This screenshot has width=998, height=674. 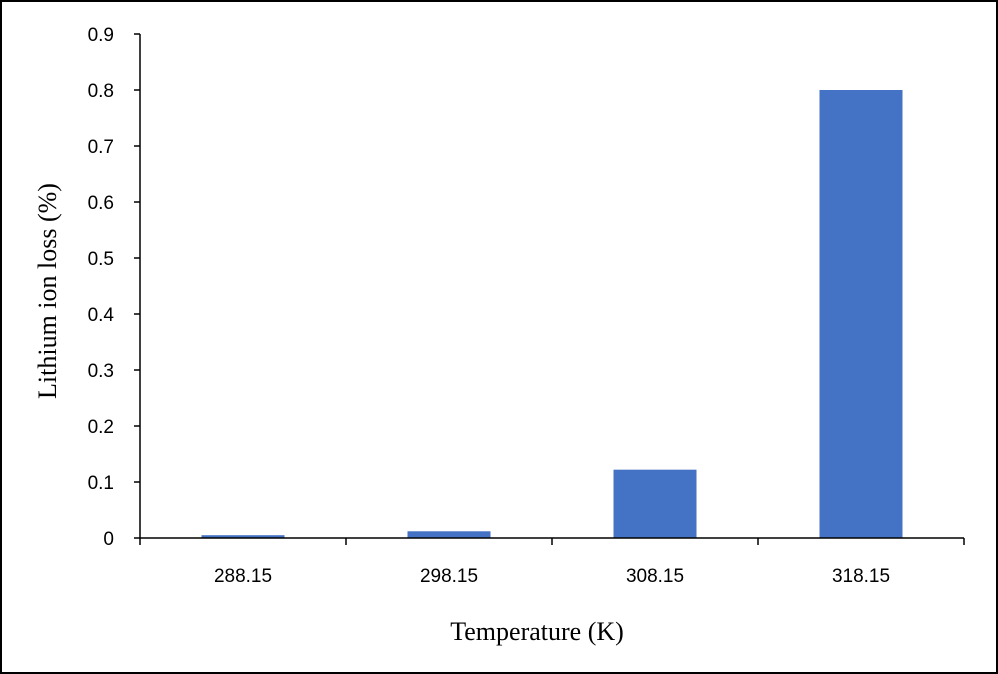 What do you see at coordinates (47, 291) in the screenshot?
I see `y-axis-title: Lithium ion loss (%)` at bounding box center [47, 291].